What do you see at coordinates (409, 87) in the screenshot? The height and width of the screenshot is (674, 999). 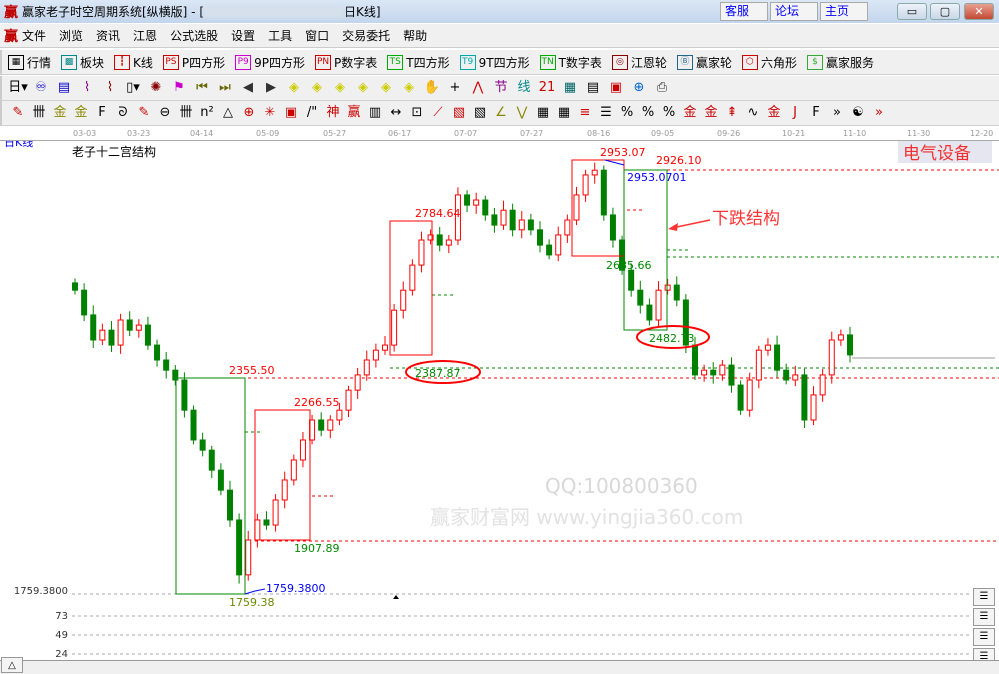 I see `zoom-out-icon: ◈` at bounding box center [409, 87].